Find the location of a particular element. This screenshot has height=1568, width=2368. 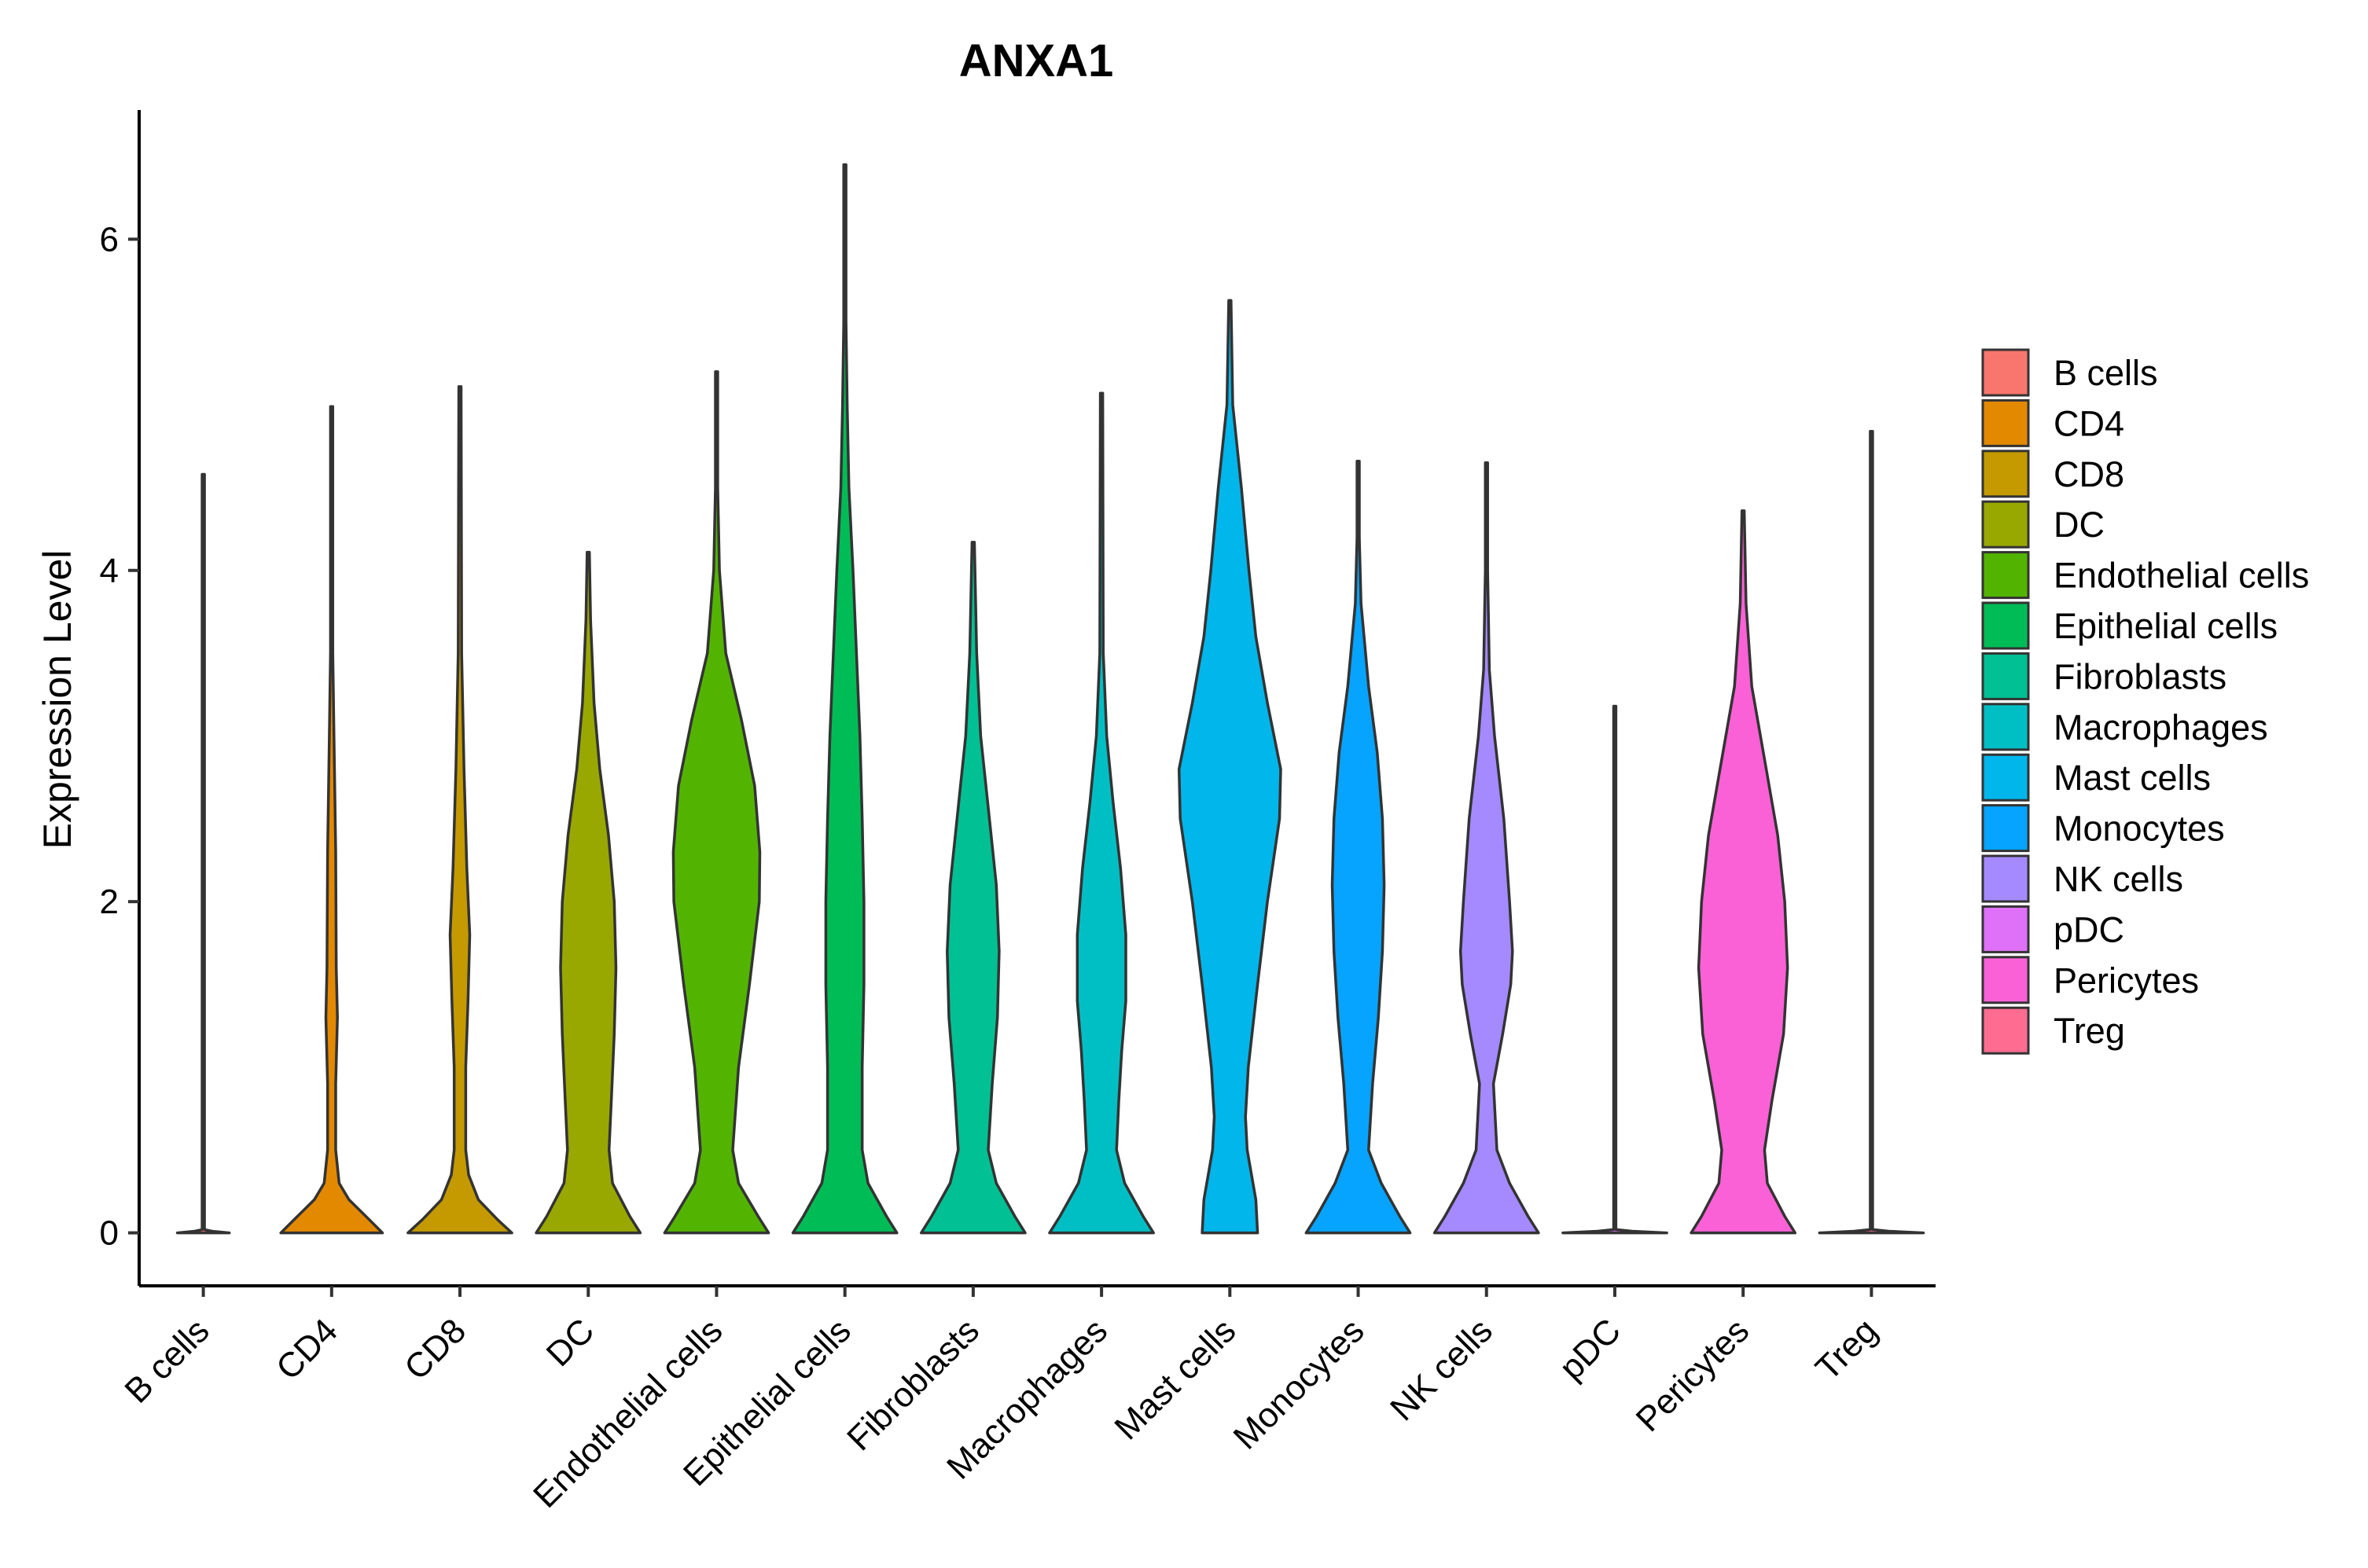

x-tick-label: B cells is located at coordinates (166, 1360).